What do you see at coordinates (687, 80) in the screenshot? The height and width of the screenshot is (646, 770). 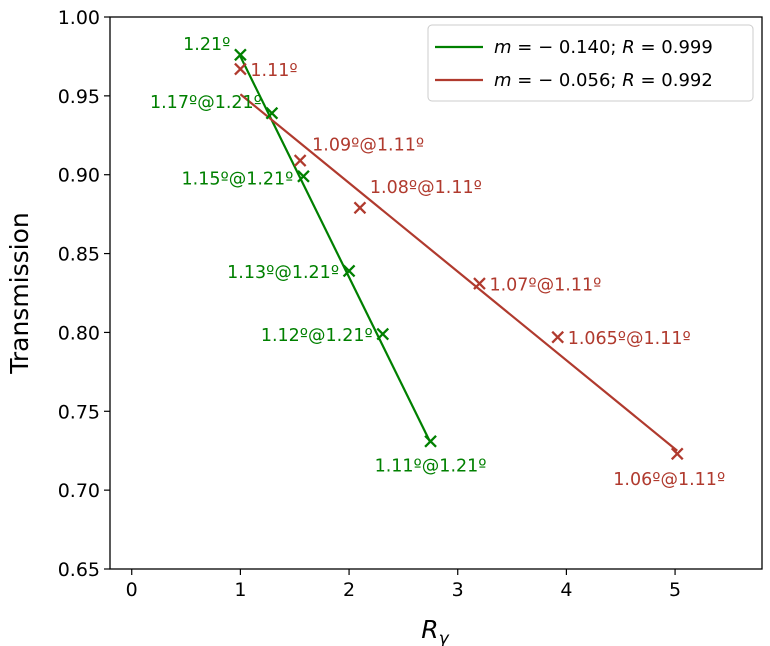 I see `legend-r-value: 0.992` at bounding box center [687, 80].